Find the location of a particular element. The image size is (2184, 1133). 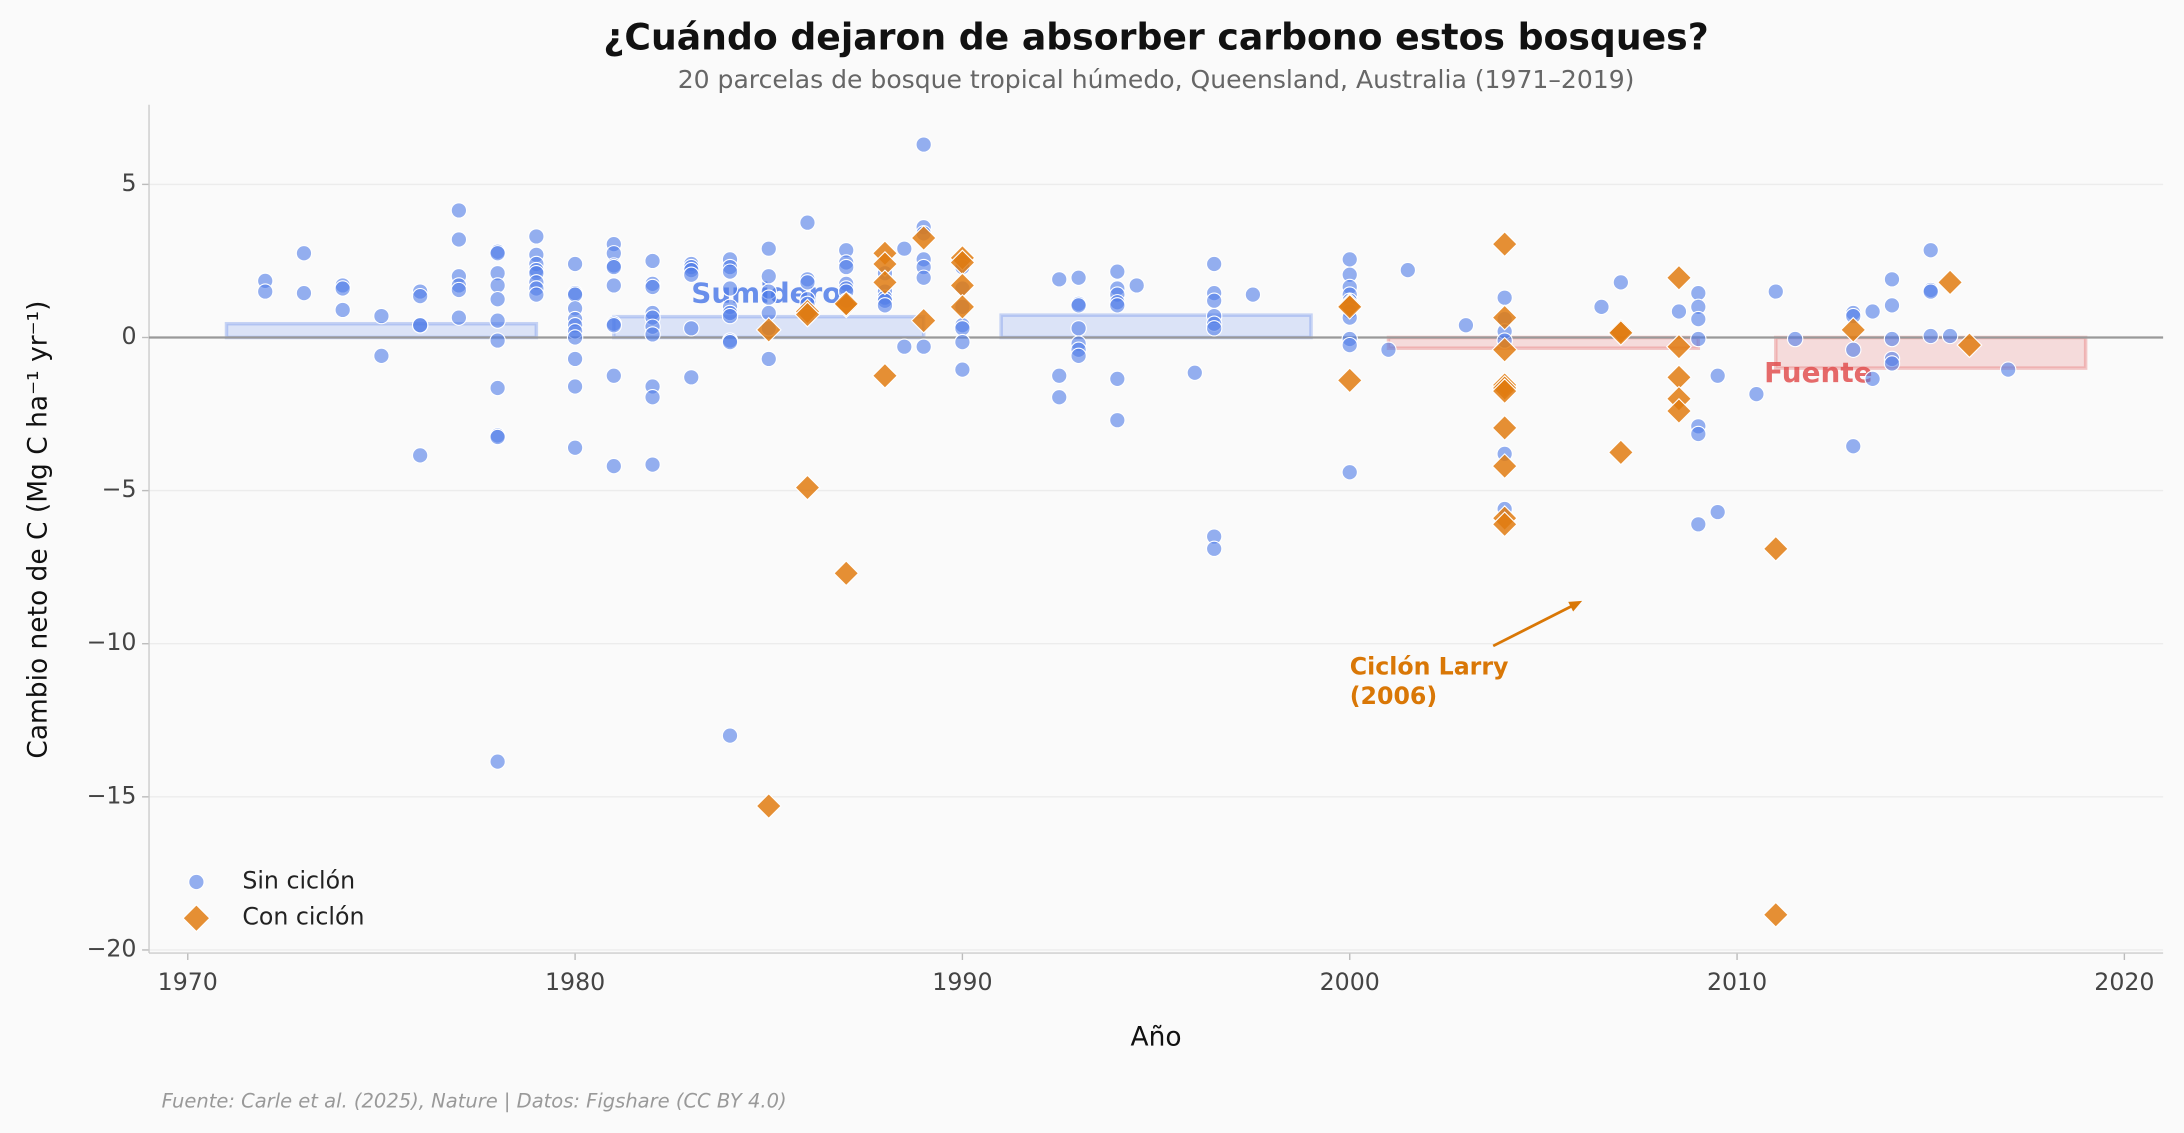

legend: Sin ciclón Con ciclón is located at coordinates (273, 899).